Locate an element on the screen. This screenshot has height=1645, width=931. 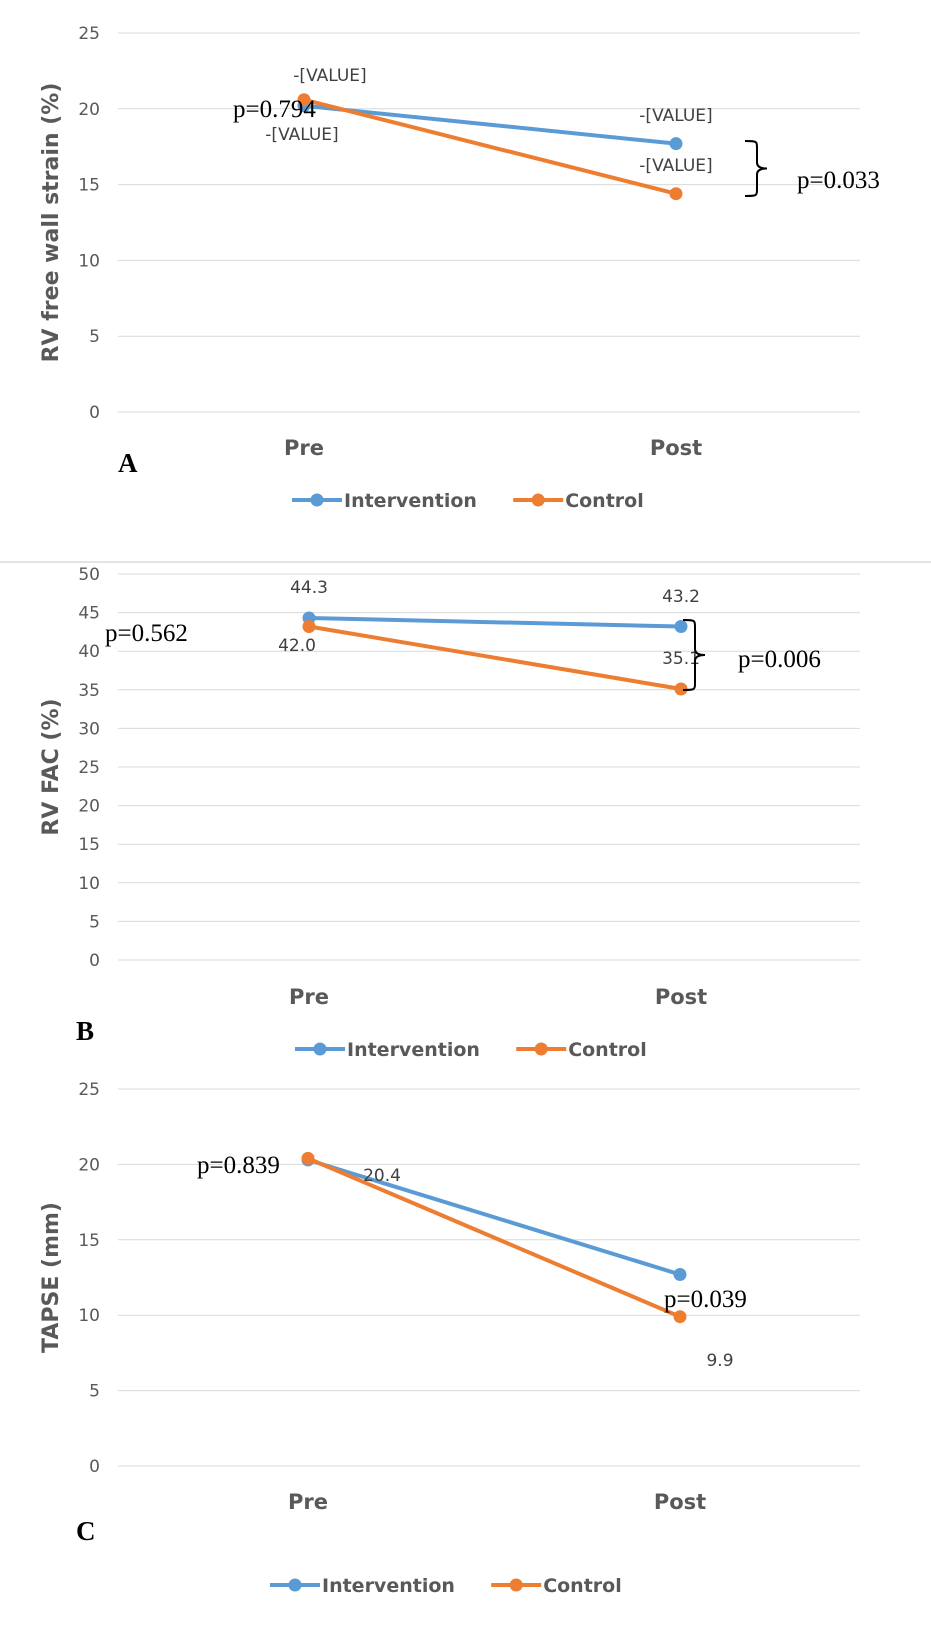
data-label-control: 20.4 is located at coordinates (382, 1176).